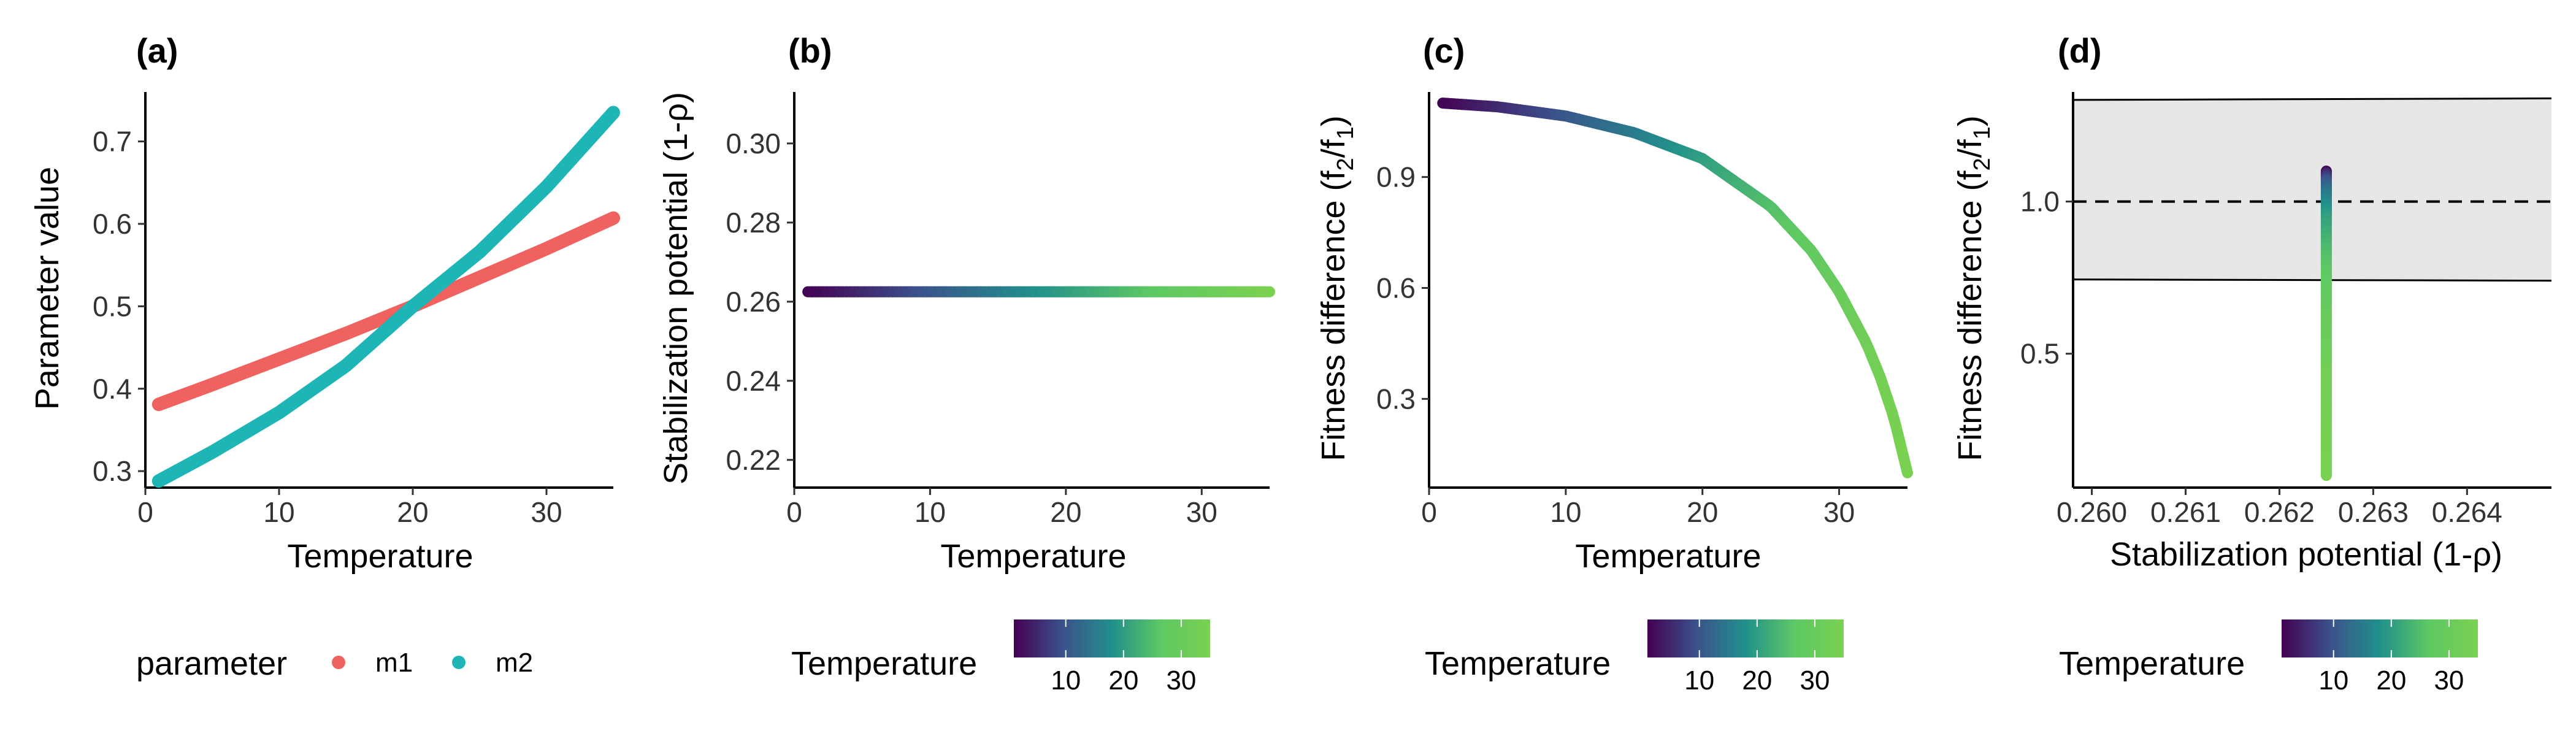 This screenshot has height=736, width=2576. Describe the element at coordinates (2092, 512) in the screenshot. I see `x-tick-label-d: 0.260` at that location.